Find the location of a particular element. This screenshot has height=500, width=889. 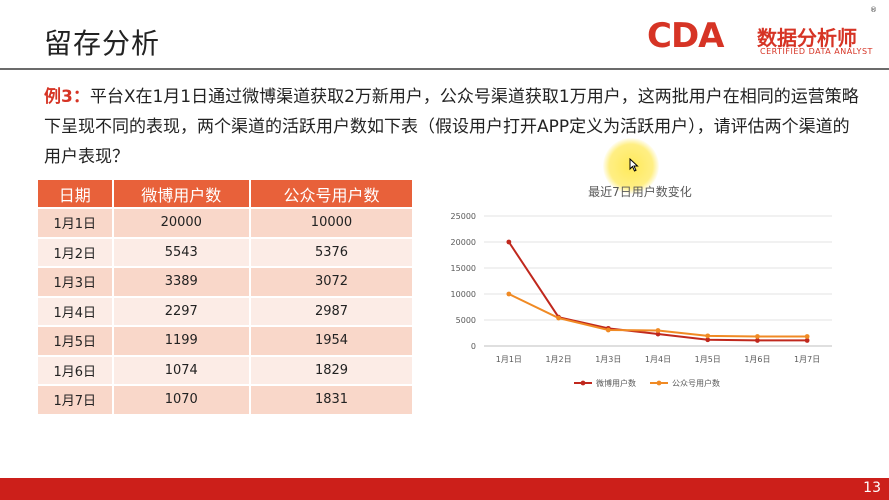

cell-wechat: 1829 is located at coordinates (330, 369).